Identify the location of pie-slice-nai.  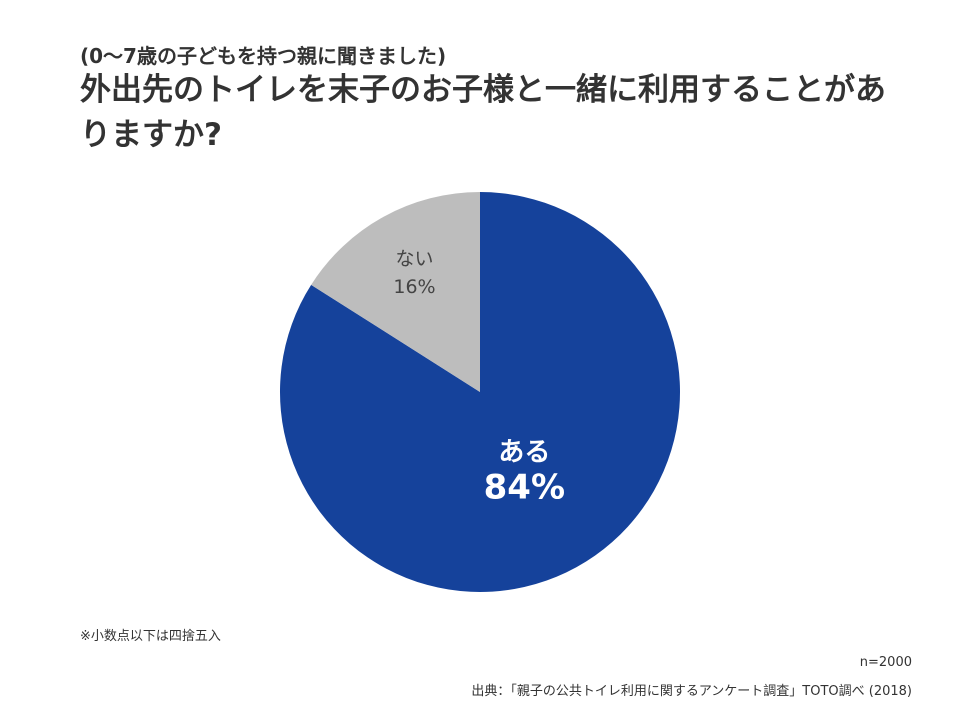
(395, 292).